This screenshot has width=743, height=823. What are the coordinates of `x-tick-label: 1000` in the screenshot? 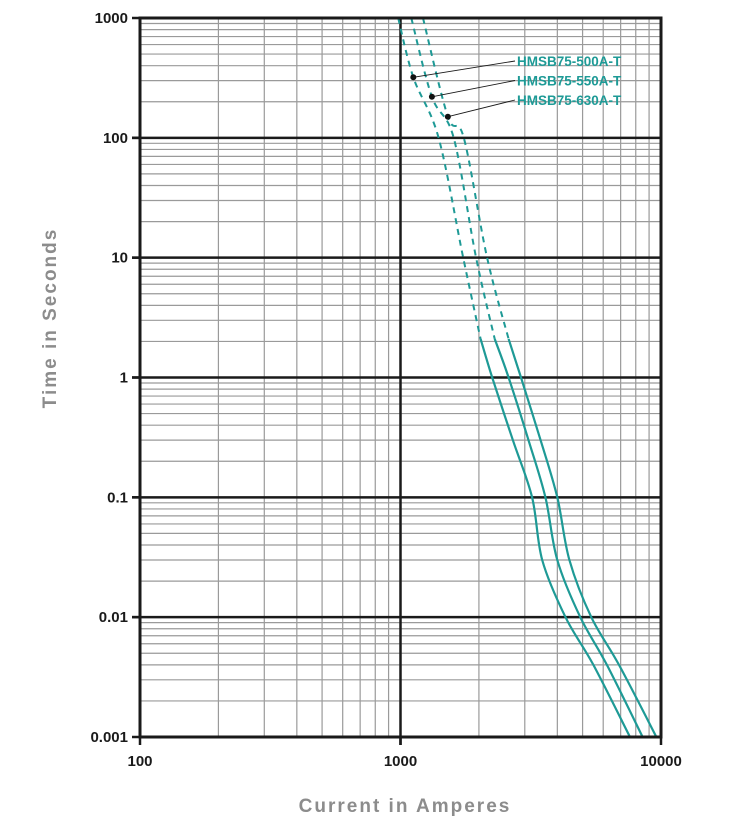 It's located at (400, 761).